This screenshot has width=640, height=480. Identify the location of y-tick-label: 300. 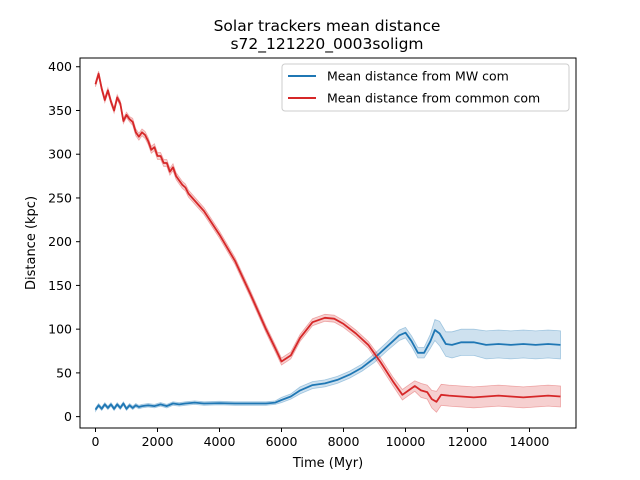
(60, 154).